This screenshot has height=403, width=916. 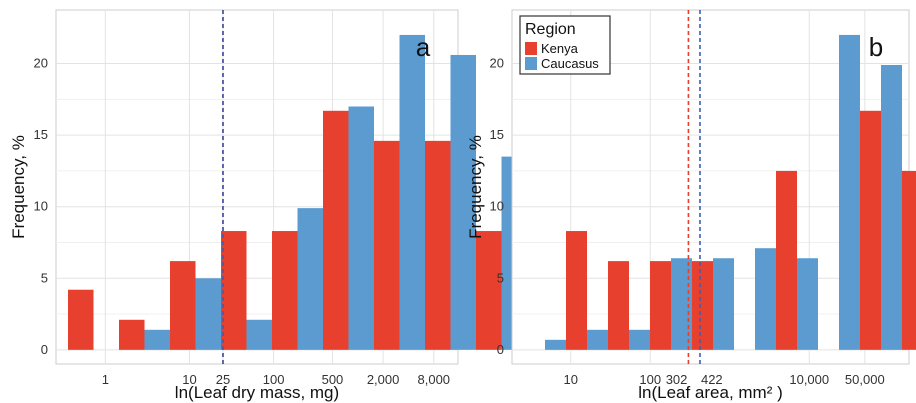 What do you see at coordinates (570, 63) in the screenshot?
I see `legend-label-caucasus: Caucasus` at bounding box center [570, 63].